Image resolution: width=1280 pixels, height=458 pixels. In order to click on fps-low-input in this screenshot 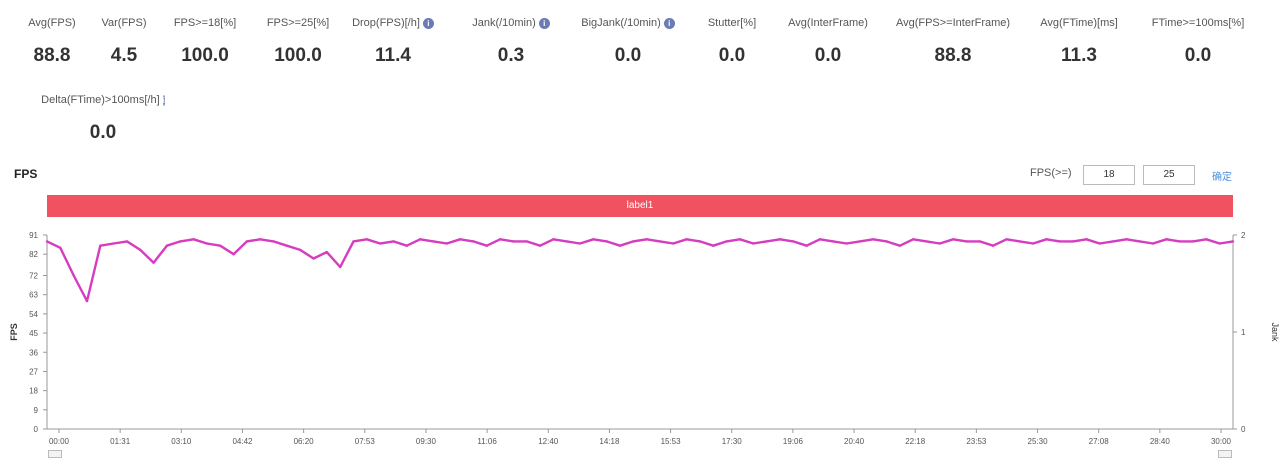, I will do `click(1109, 175)`.